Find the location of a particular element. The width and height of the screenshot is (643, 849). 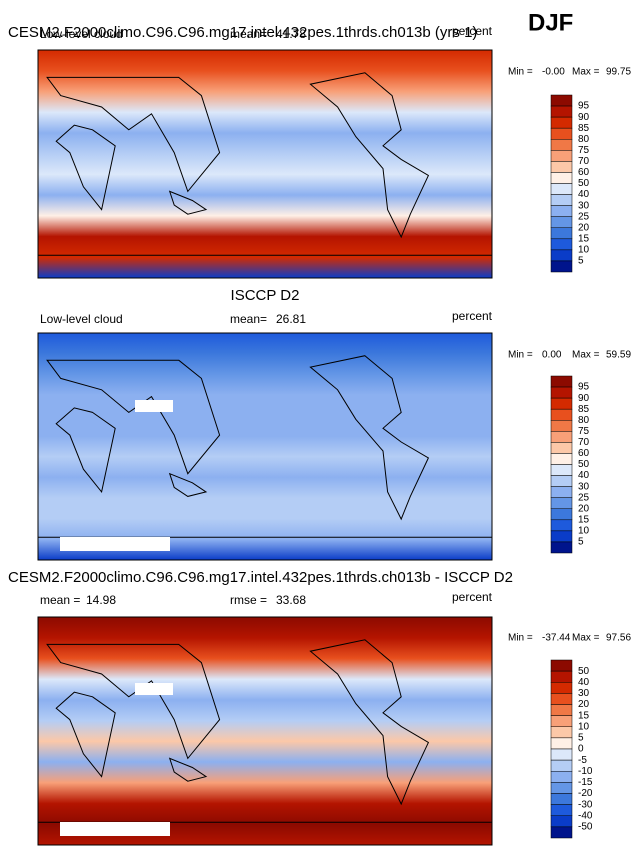

colorbar-label: -40 is located at coordinates (585, 815).